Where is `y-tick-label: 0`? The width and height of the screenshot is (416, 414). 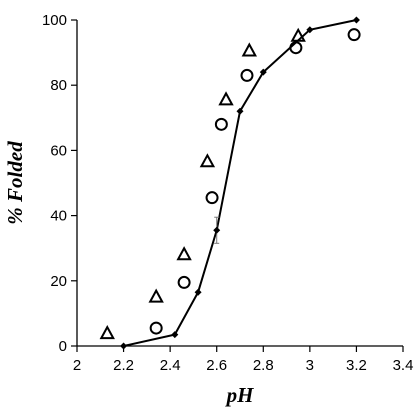
y-tick-label: 0 is located at coordinates (63, 346).